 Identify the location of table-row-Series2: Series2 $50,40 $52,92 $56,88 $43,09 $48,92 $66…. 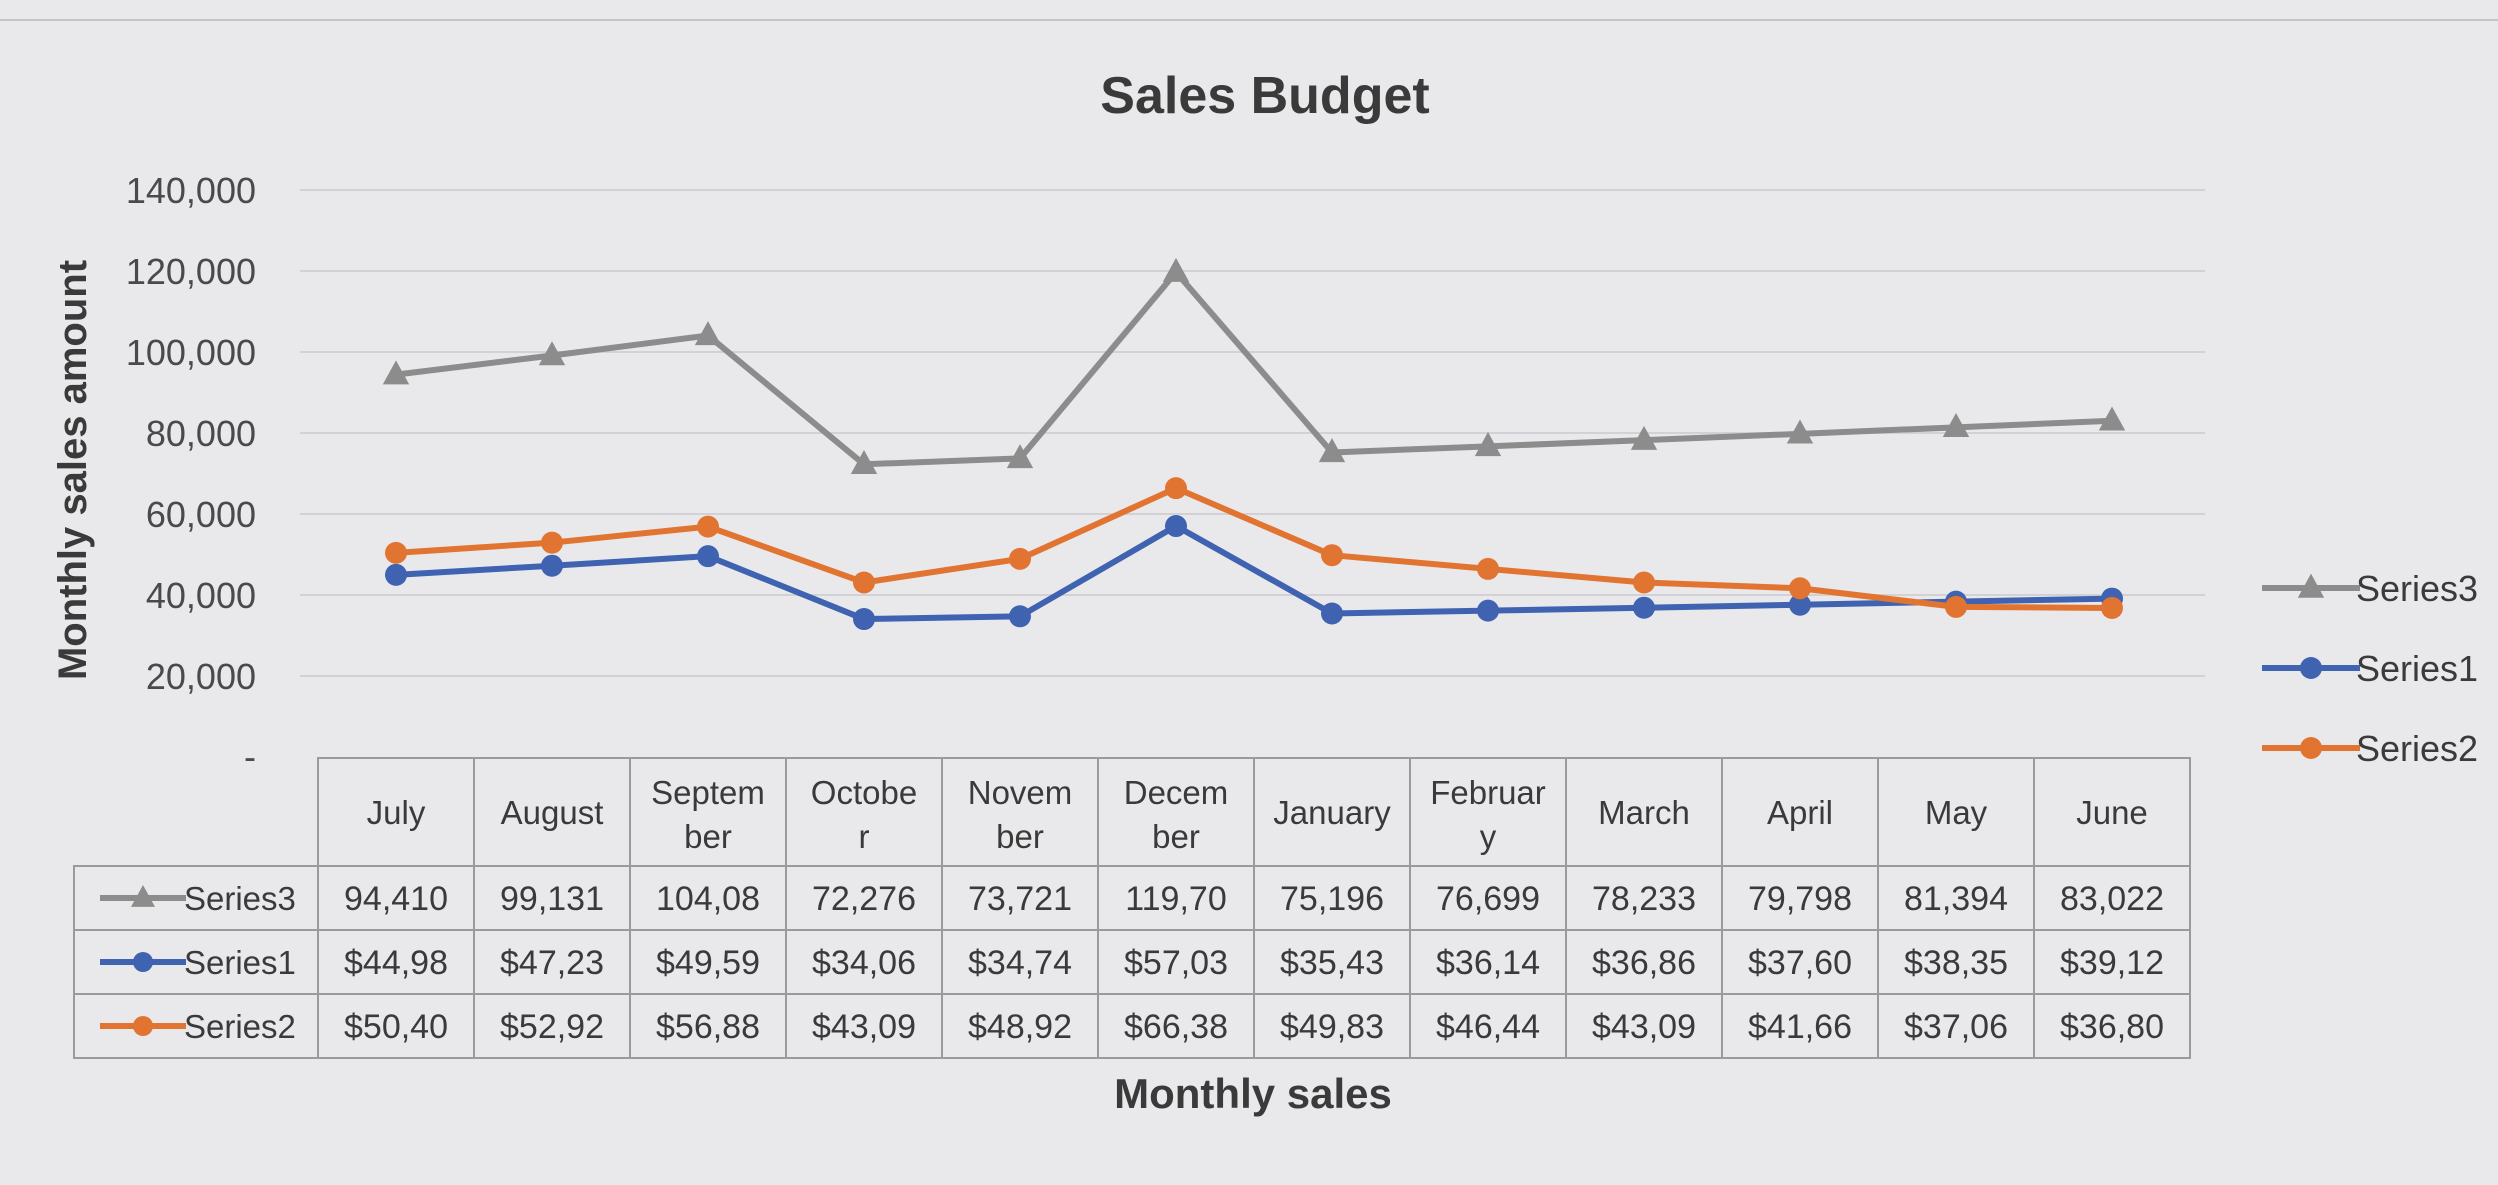
(1132, 1027).